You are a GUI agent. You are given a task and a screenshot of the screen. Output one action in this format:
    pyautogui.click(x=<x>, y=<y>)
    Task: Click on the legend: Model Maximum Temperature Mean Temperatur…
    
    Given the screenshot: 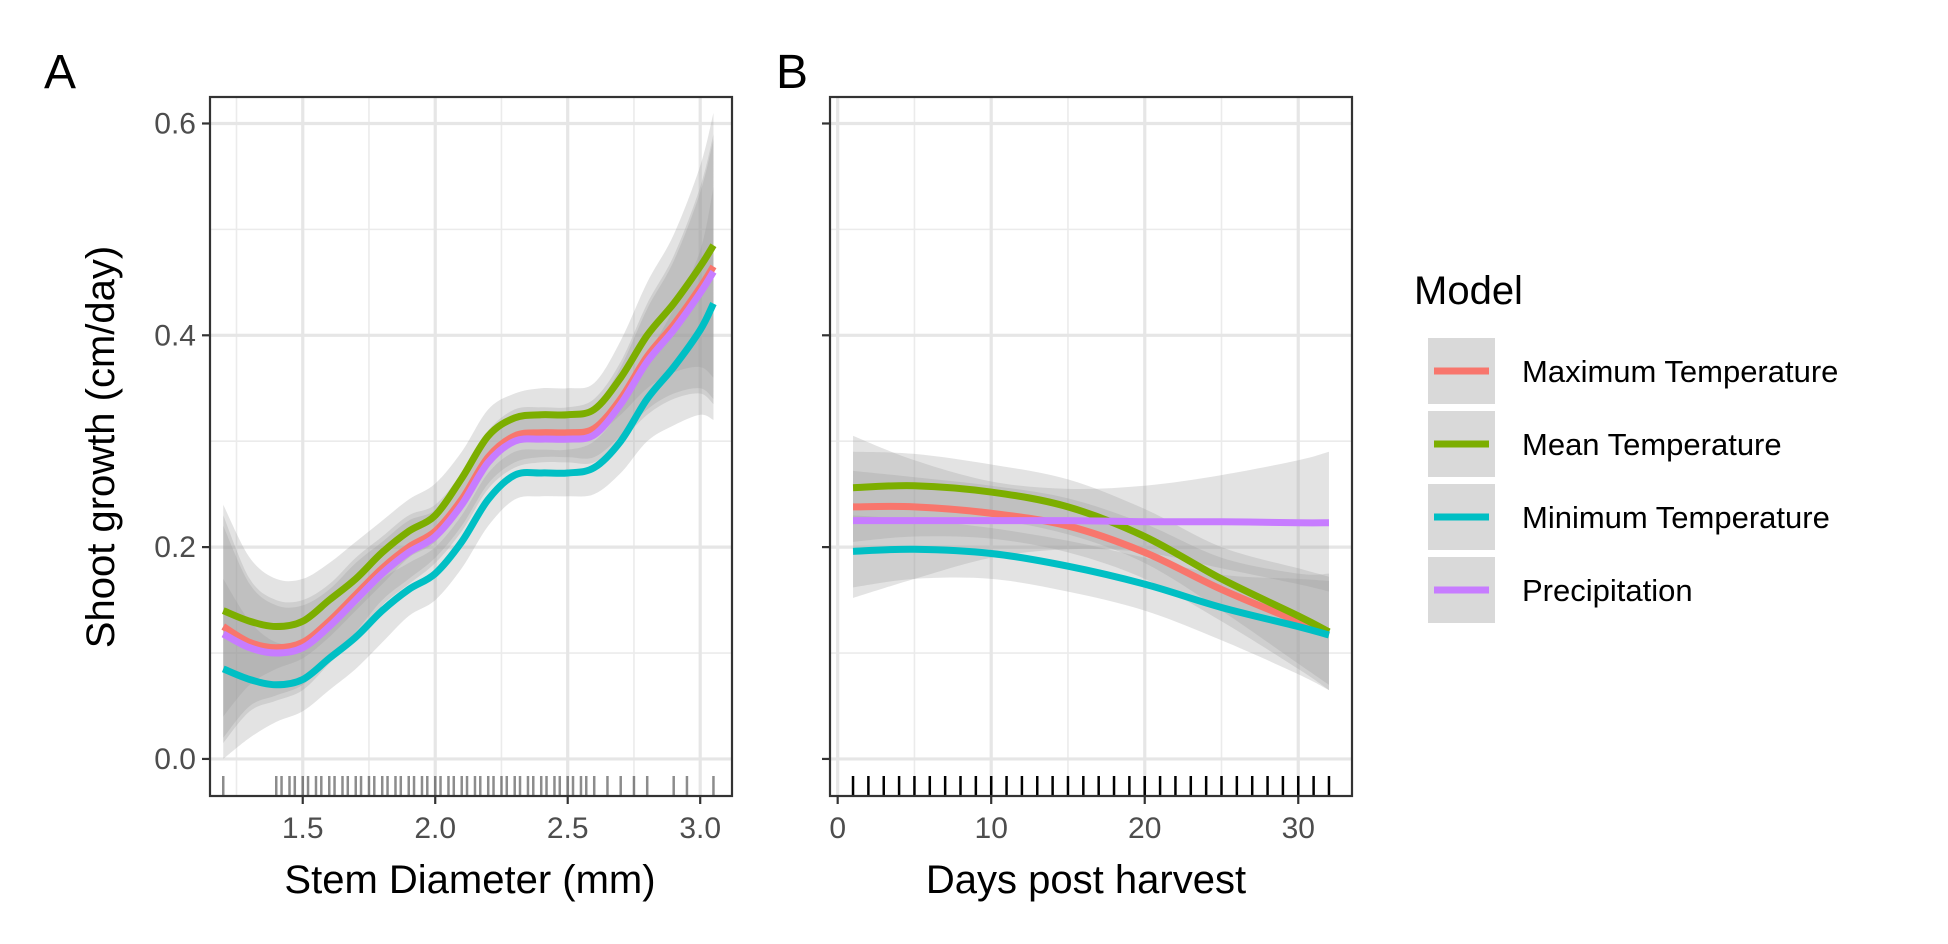 What is the action you would take?
    pyautogui.click(x=1626, y=446)
    